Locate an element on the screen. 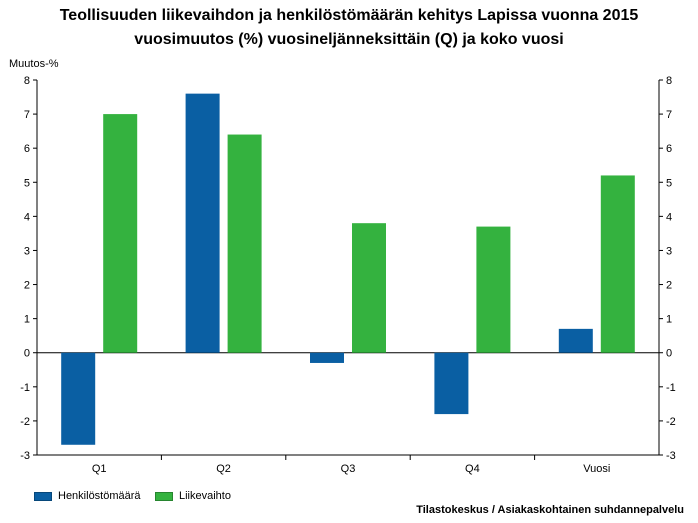  y-tick-label-right: 1 is located at coordinates (669, 320).